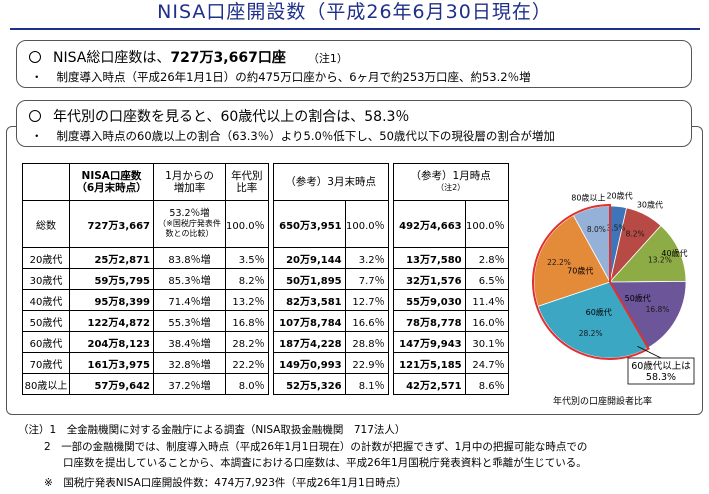 This screenshot has width=709, height=494. What do you see at coordinates (309, 384) in the screenshot?
I see `cell-march: 52万5,326` at bounding box center [309, 384].